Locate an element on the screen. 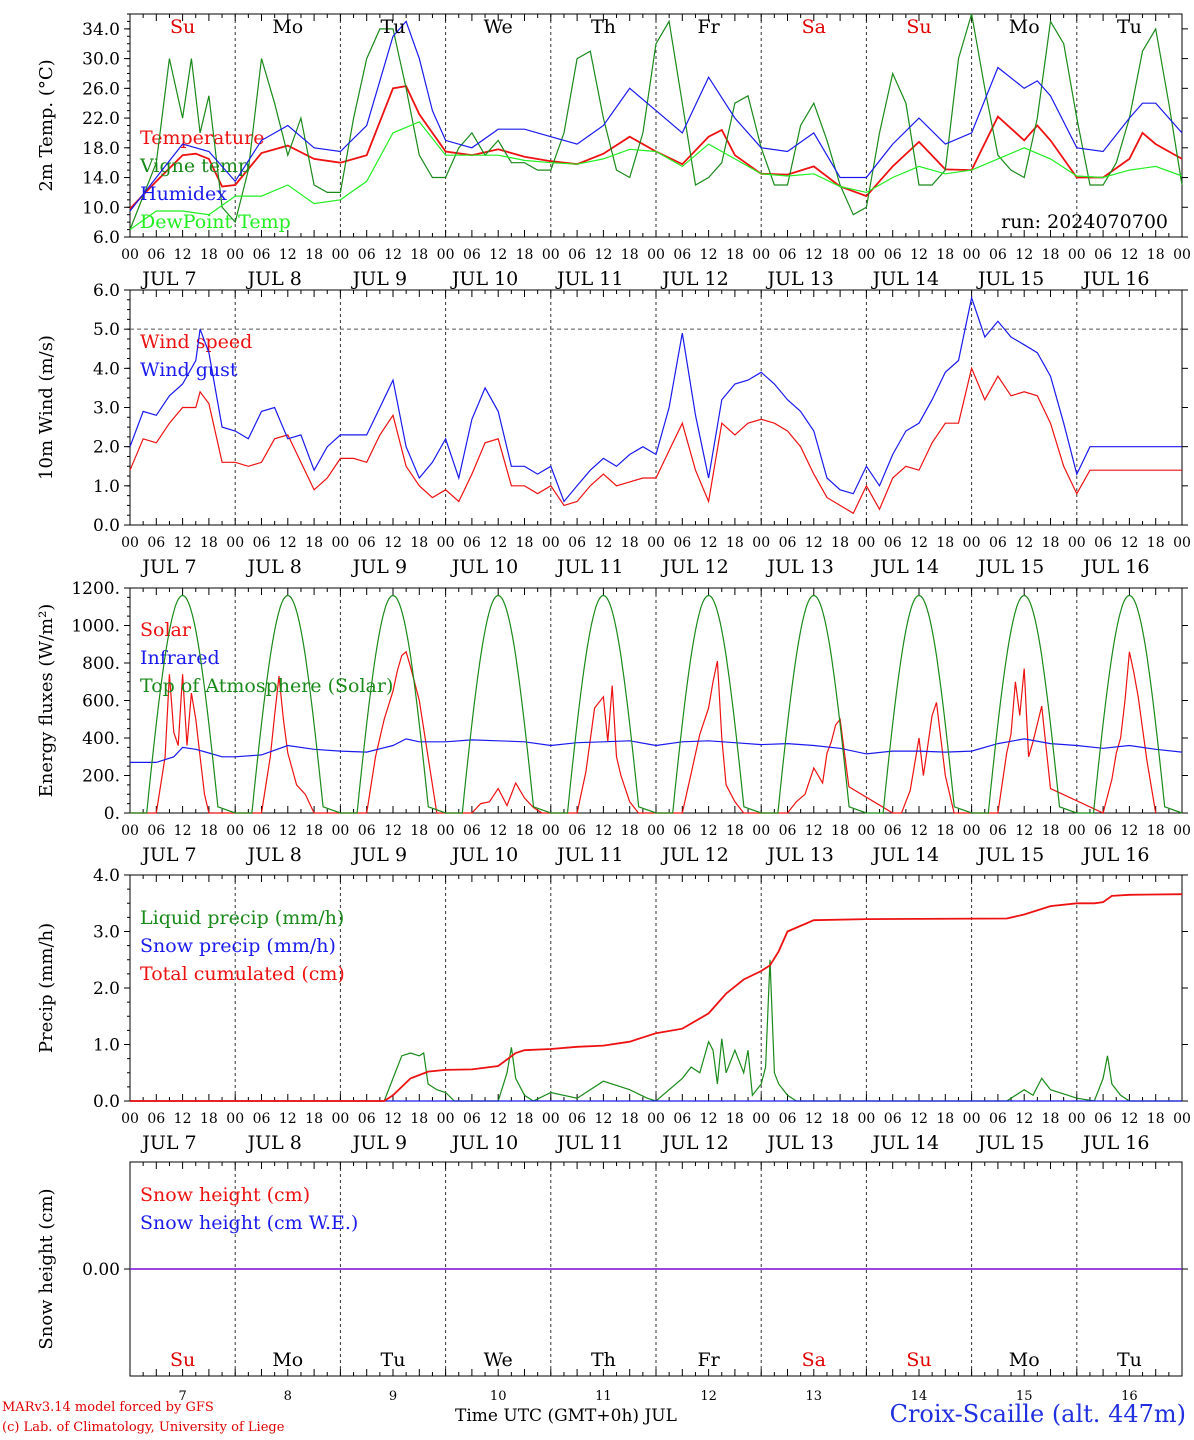  energy-ytick-label: 1200. is located at coordinates (95, 589).